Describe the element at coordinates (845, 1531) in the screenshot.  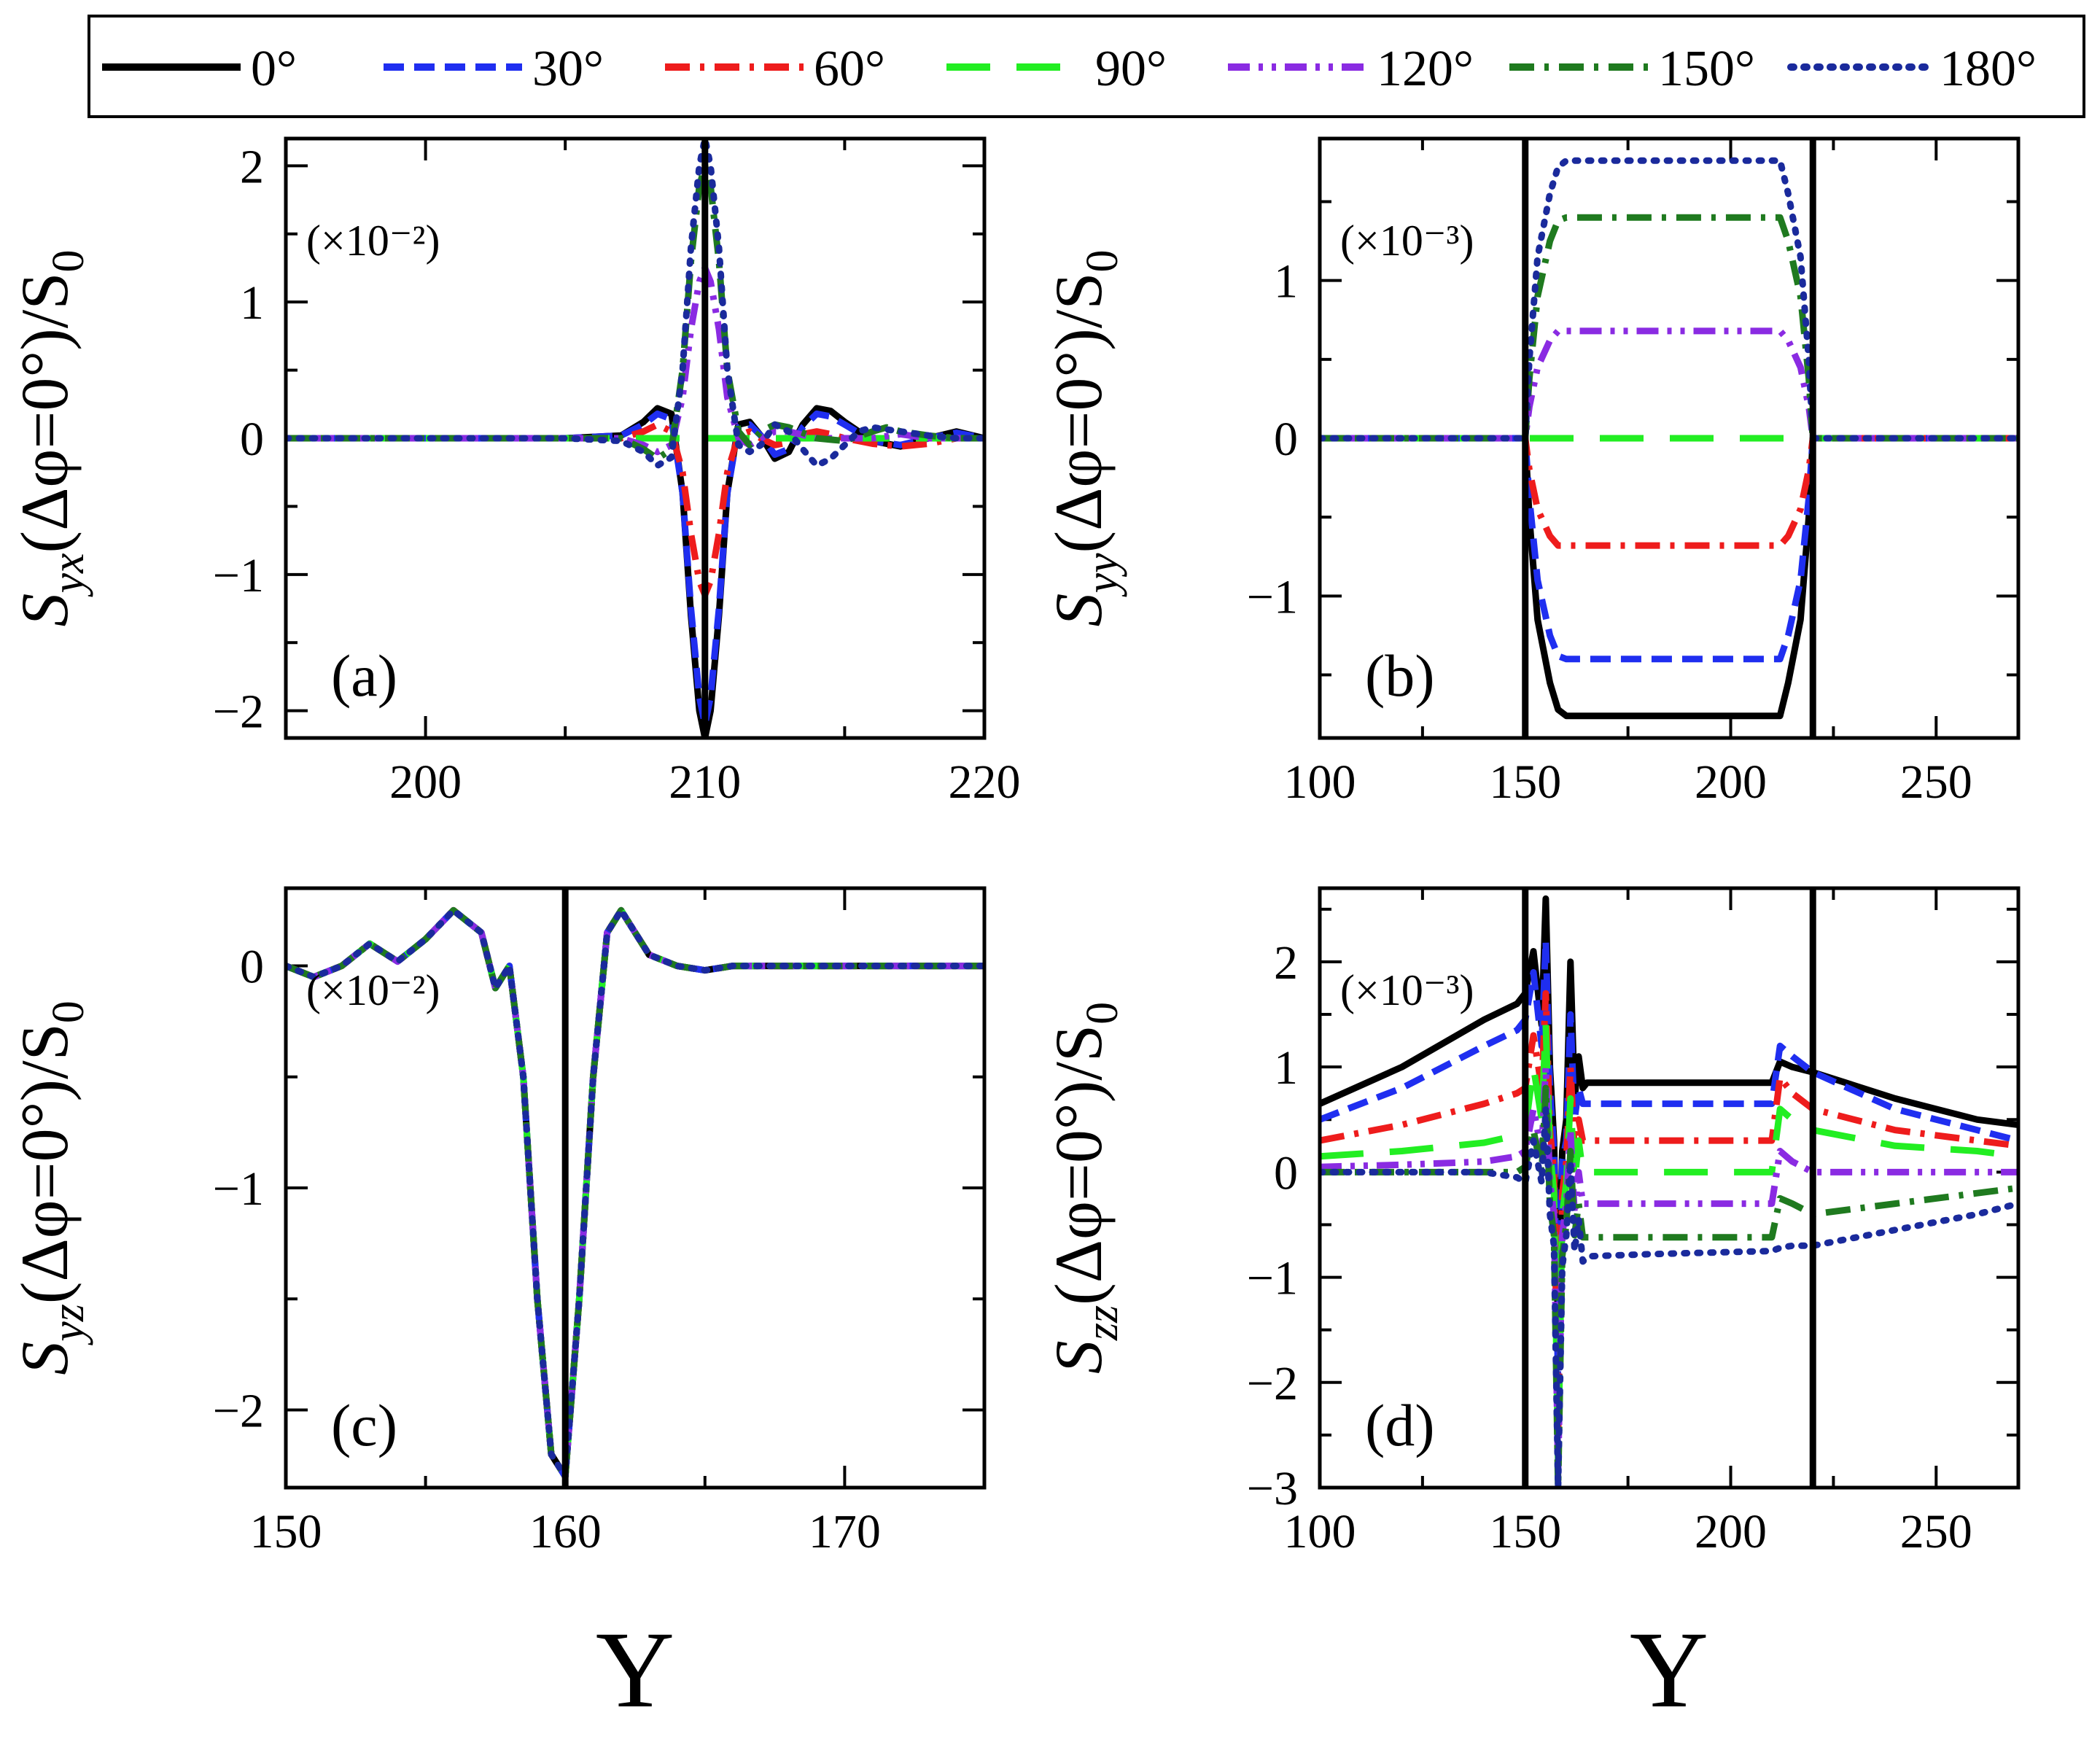
I see `x-tick-label: 170` at that location.